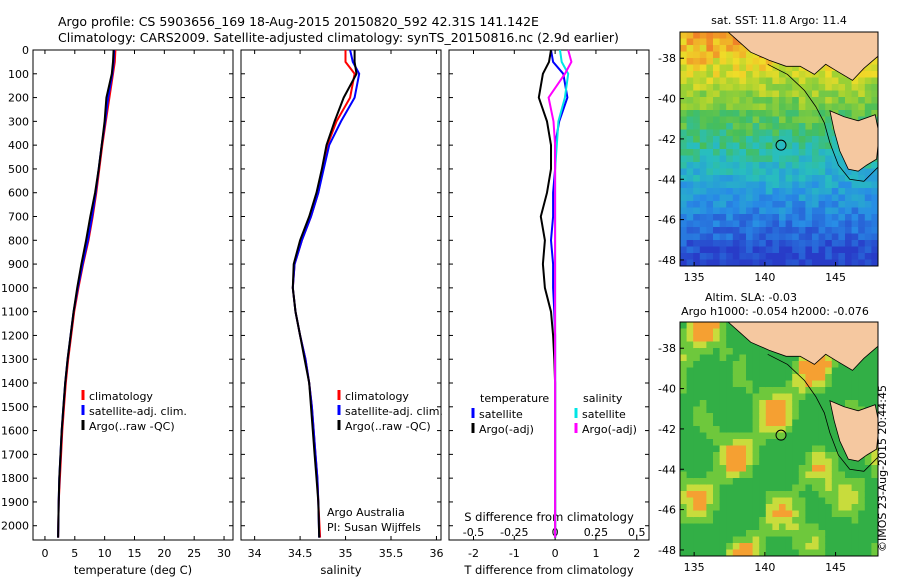  Describe the element at coordinates (473, 553) in the screenshot. I see `x-tick-label: -2` at that location.